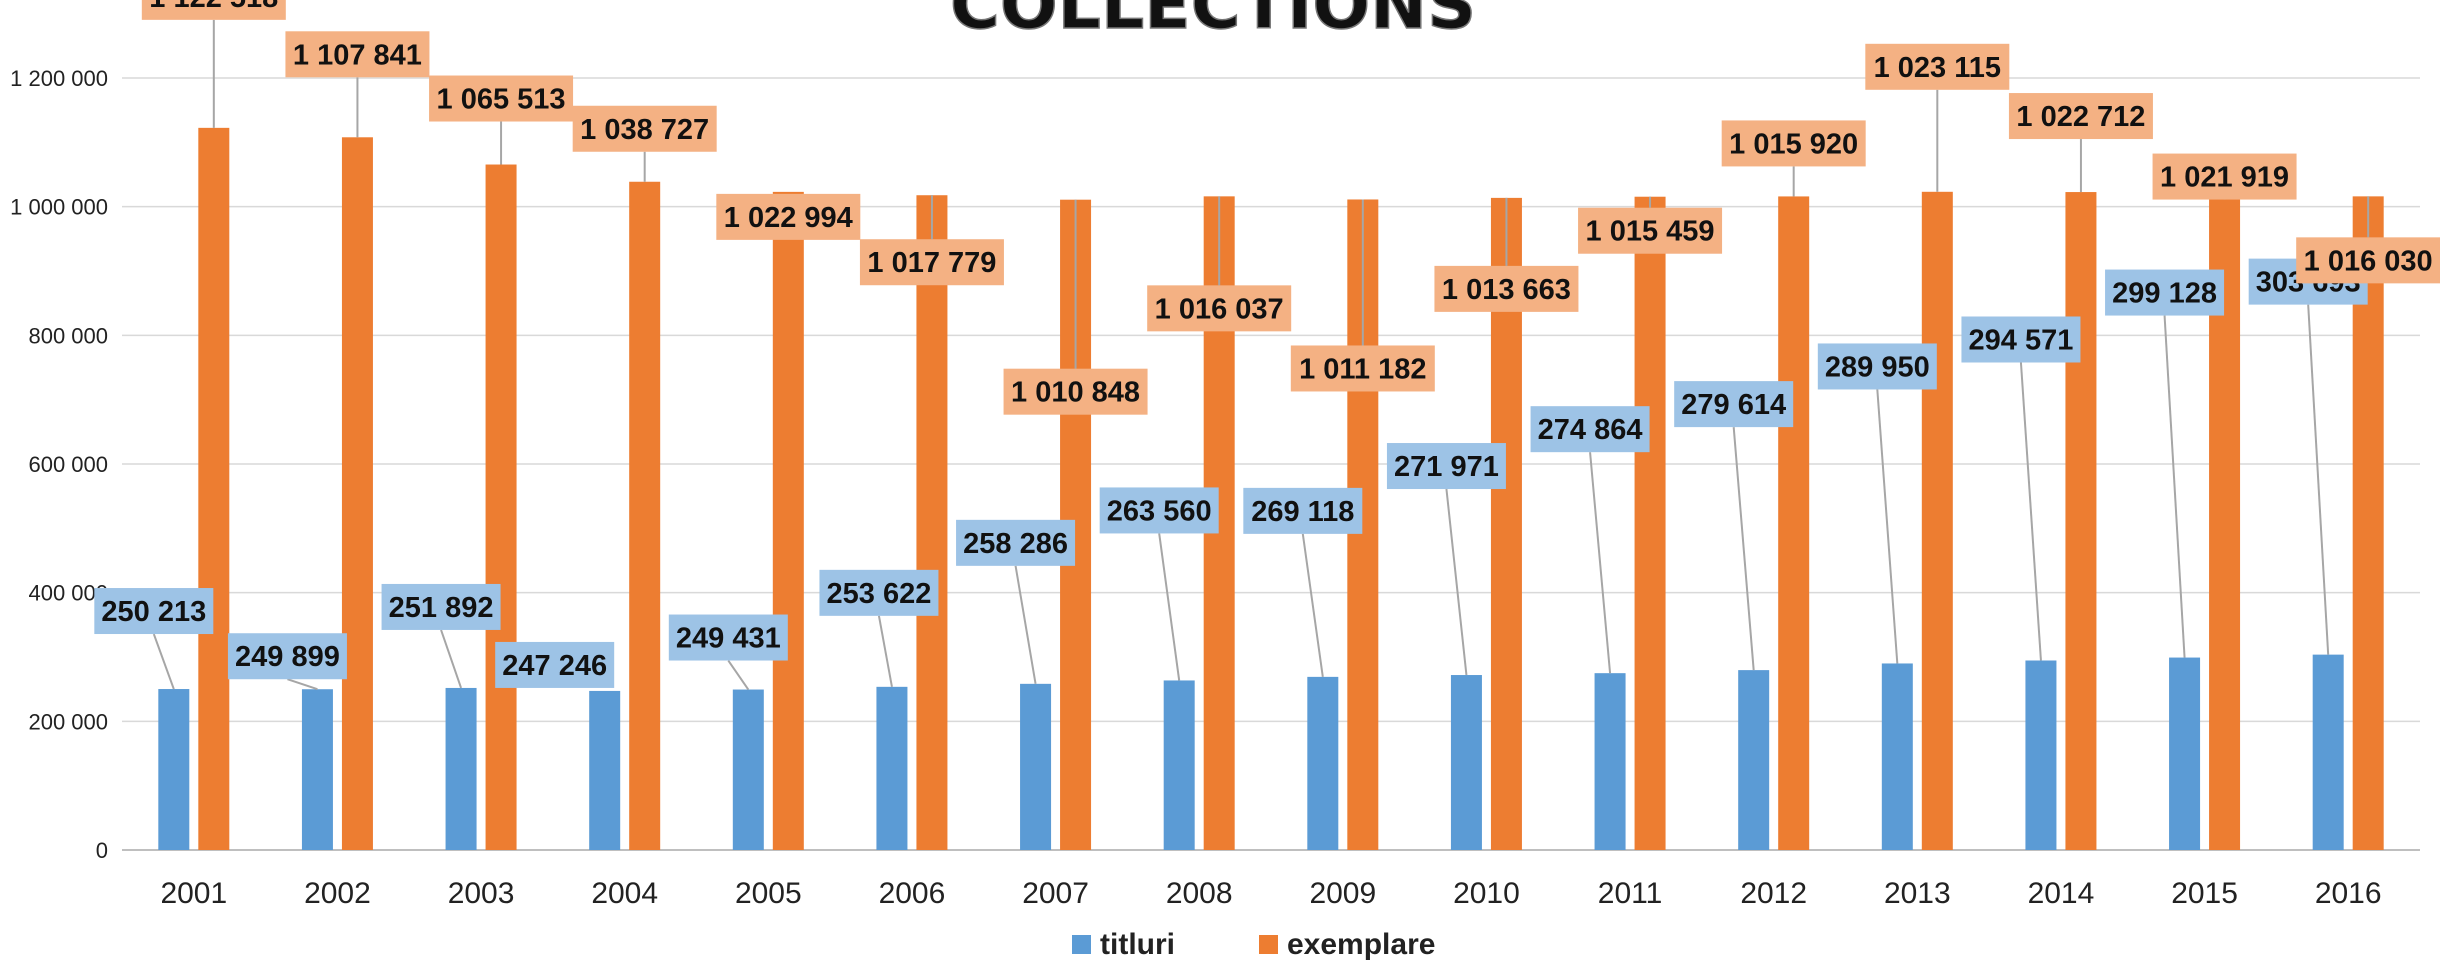  I want to click on legend-swatch-exemplare, so click(1268, 944).